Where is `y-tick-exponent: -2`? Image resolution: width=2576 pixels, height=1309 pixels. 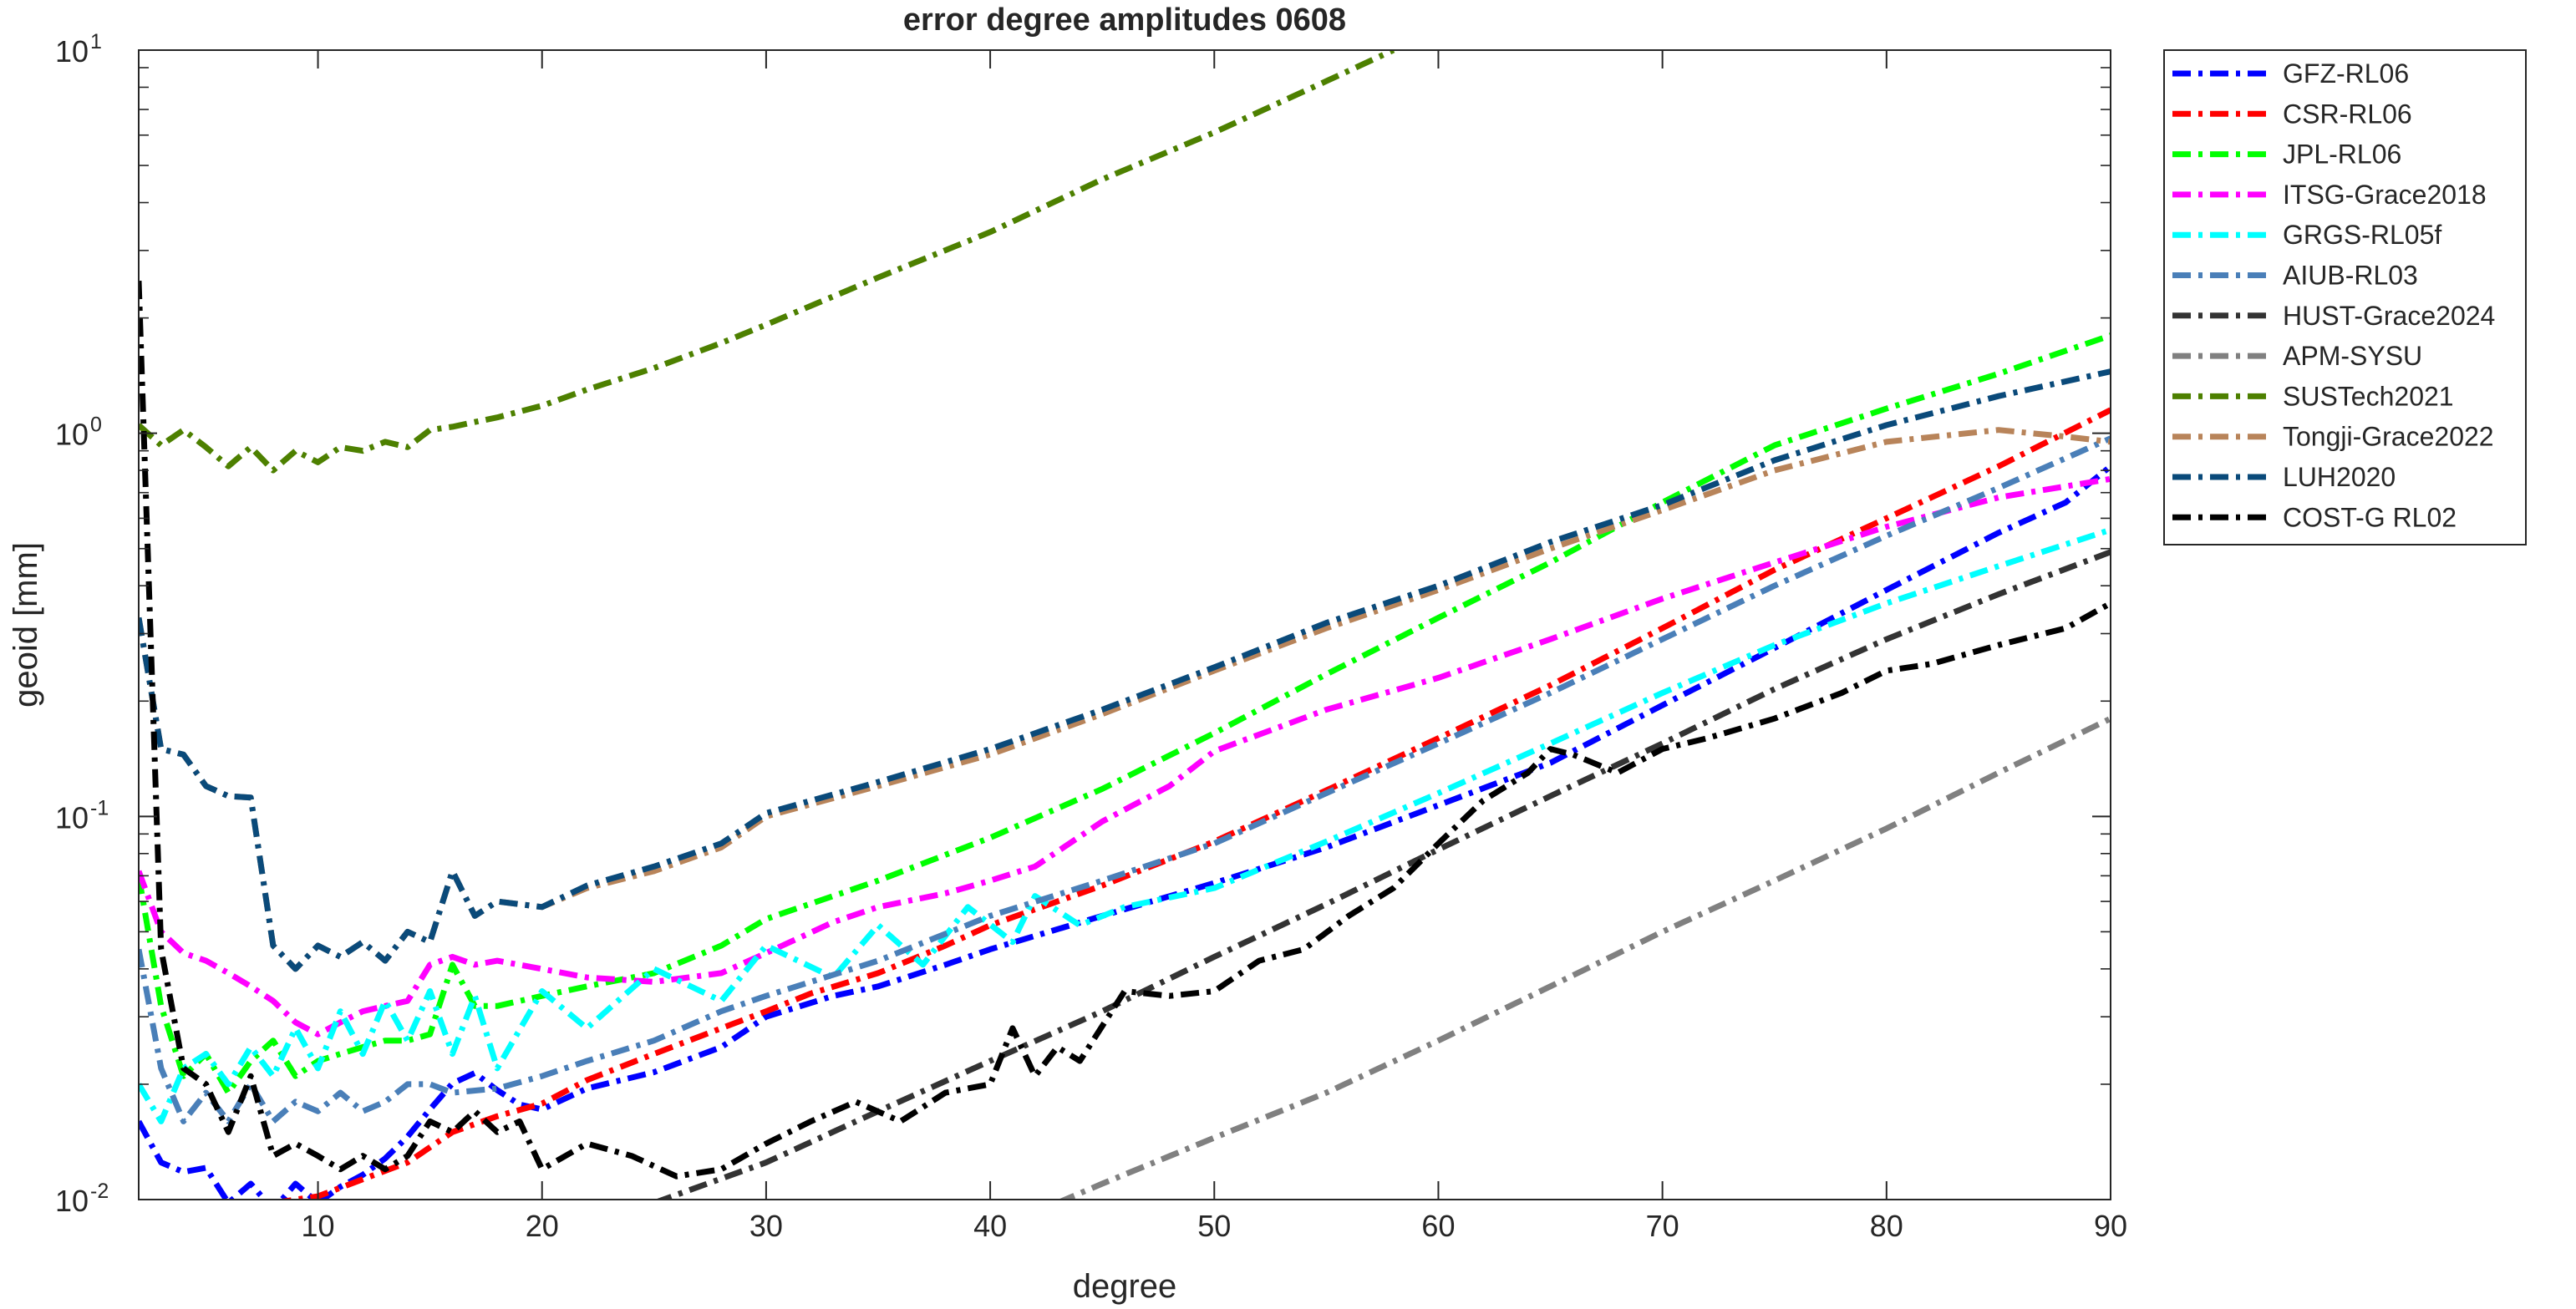
y-tick-exponent: -2 is located at coordinates (99, 1191).